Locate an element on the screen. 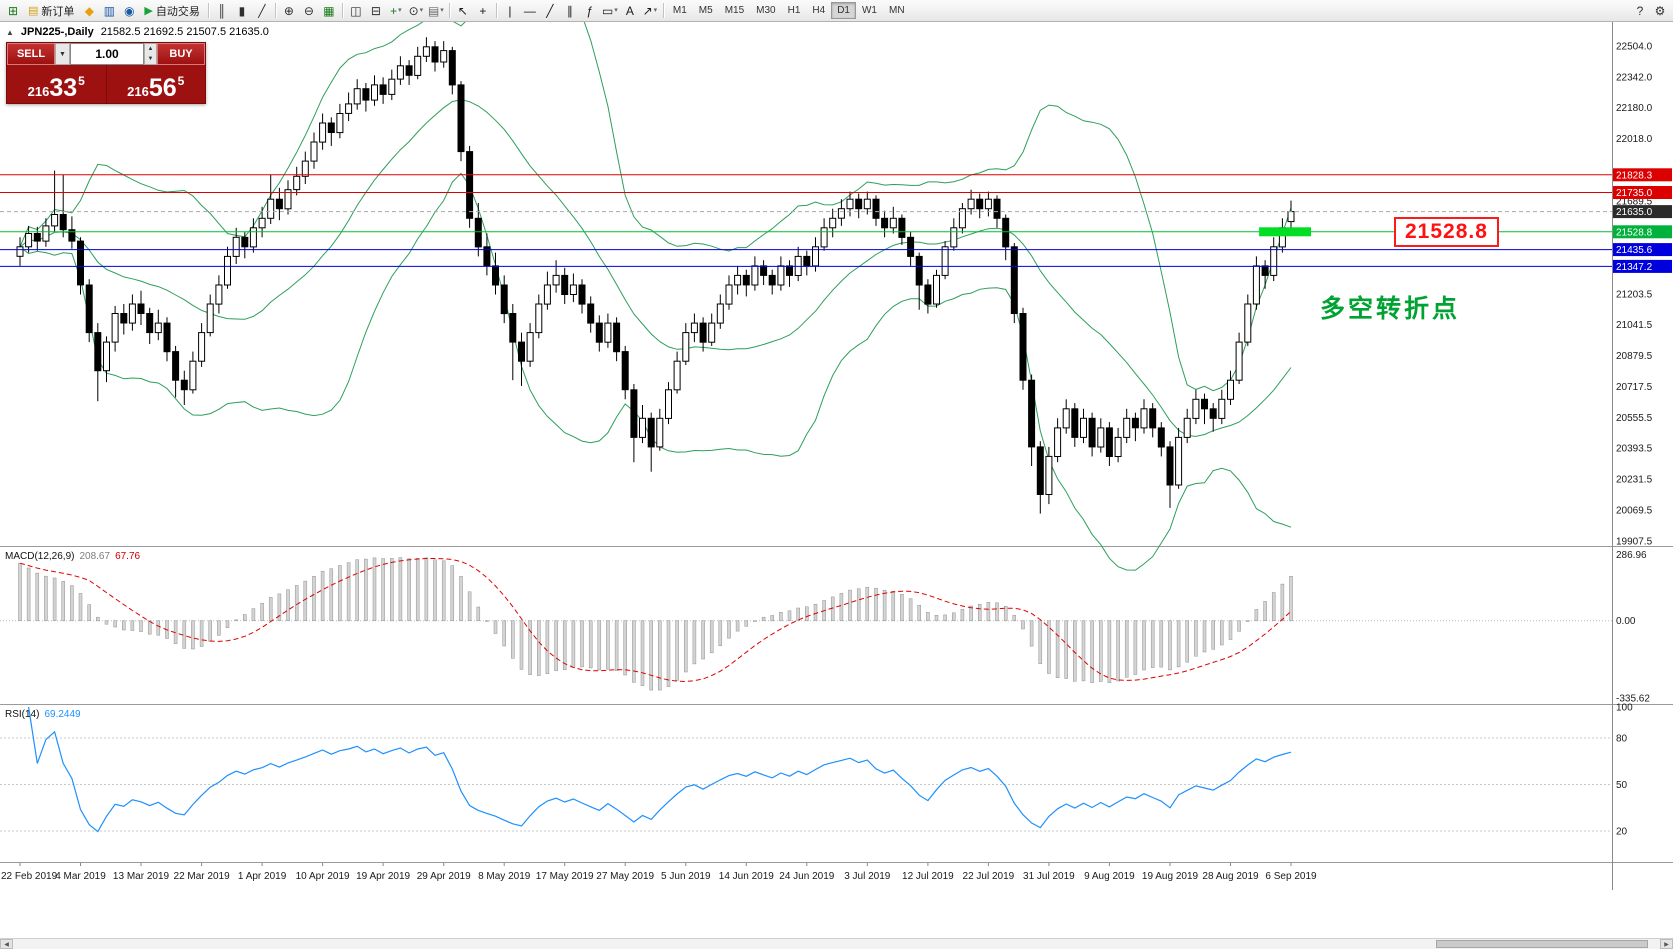  timeframe-m15-button: M15 is located at coordinates (734, 10).